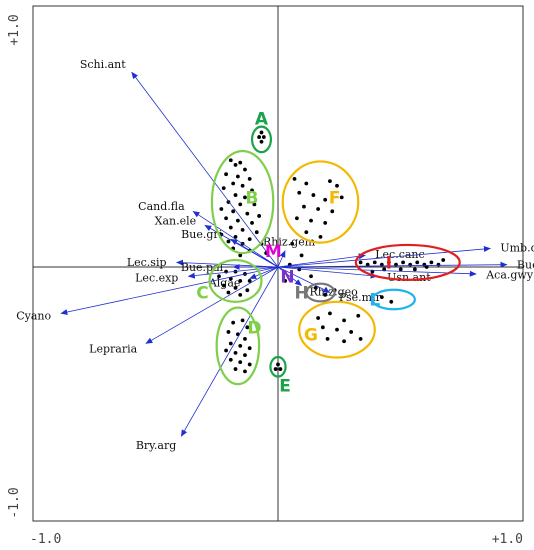 This screenshot has width=534, height=550. Describe the element at coordinates (205, 169) in the screenshot. I see `vector-schi-ant` at that location.